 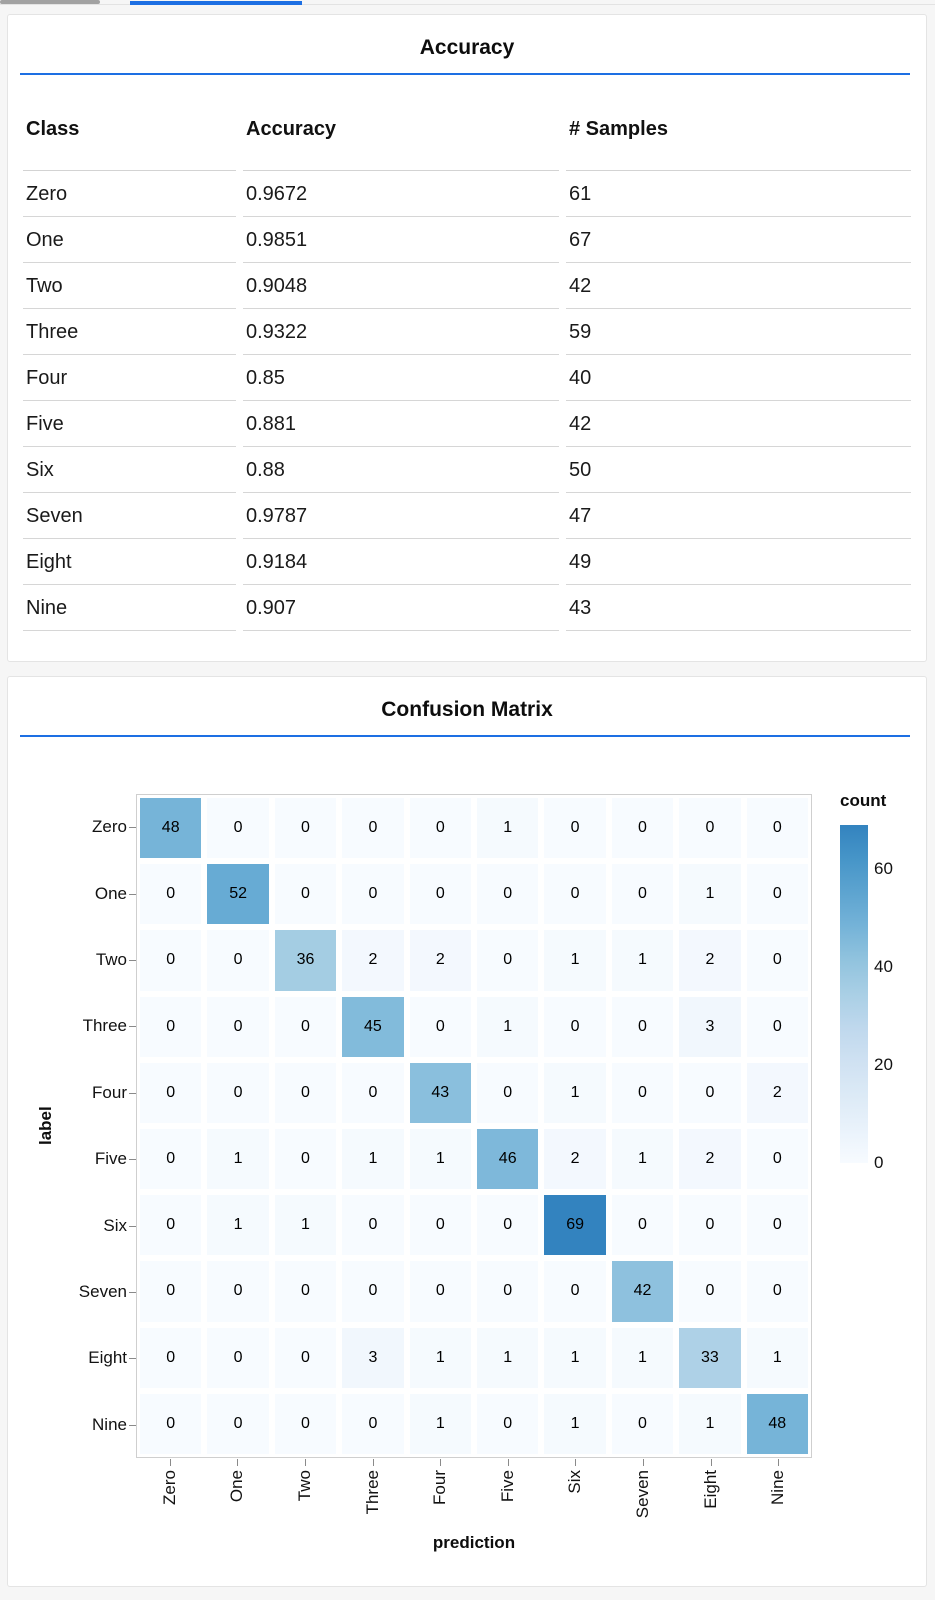 I want to click on heatmap-cell: 43, so click(x=440, y=1092).